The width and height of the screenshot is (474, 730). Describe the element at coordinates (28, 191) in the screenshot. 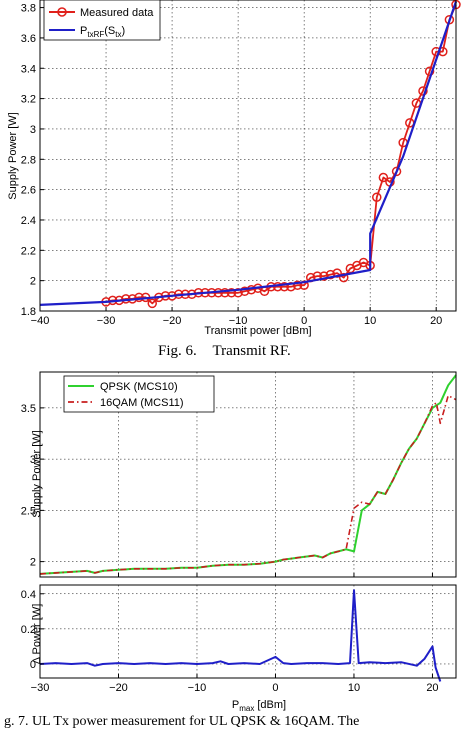

I see `y-tick-label: 2.6` at that location.